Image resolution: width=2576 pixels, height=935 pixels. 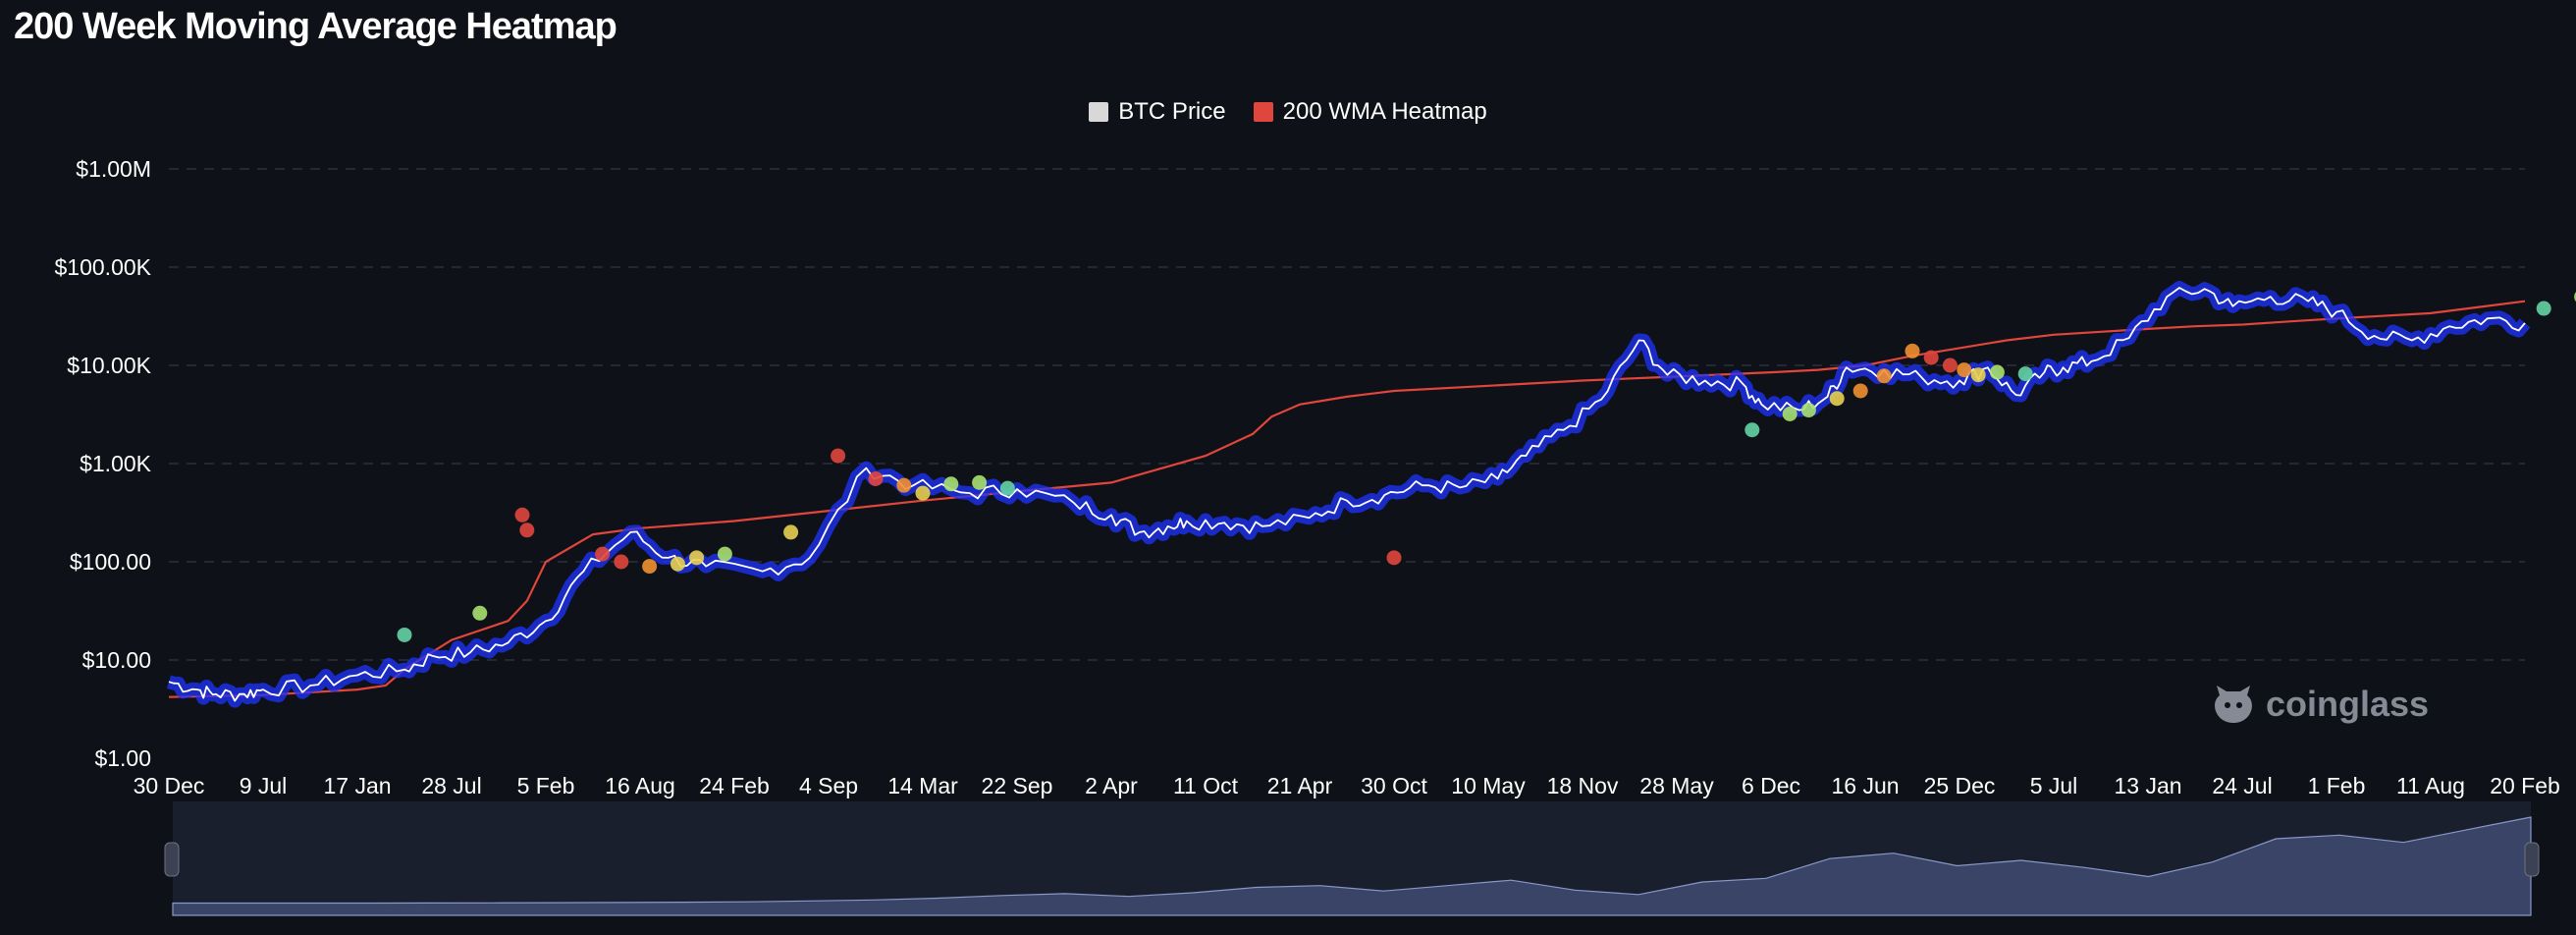 I want to click on legend-swatch-wma, so click(x=1263, y=112).